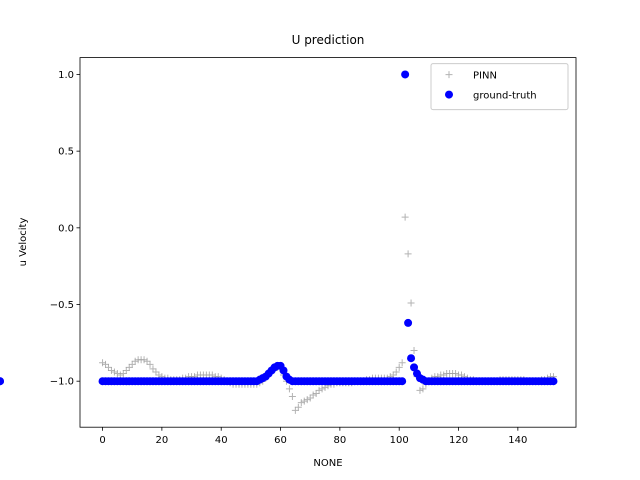 This screenshot has width=640, height=480. What do you see at coordinates (499, 87) in the screenshot?
I see `legend-box` at bounding box center [499, 87].